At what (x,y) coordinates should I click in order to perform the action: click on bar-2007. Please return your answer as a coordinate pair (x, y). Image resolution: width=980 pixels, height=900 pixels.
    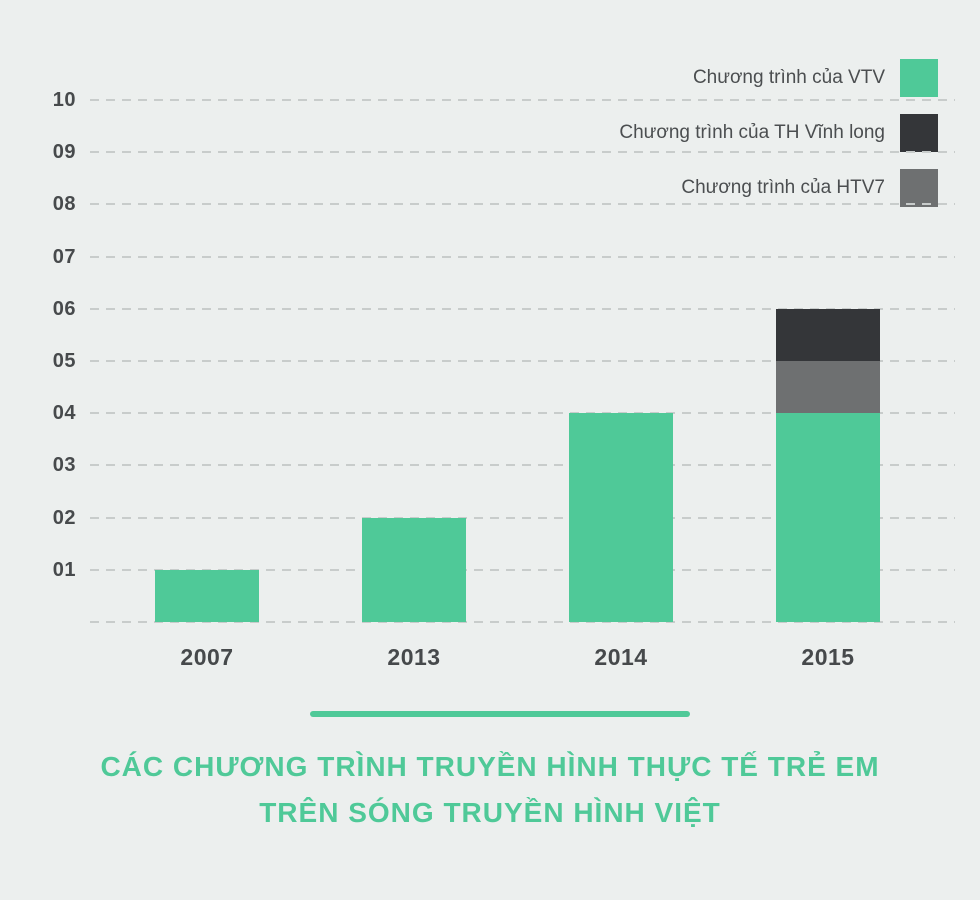
    Looking at the image, I should click on (207, 595).